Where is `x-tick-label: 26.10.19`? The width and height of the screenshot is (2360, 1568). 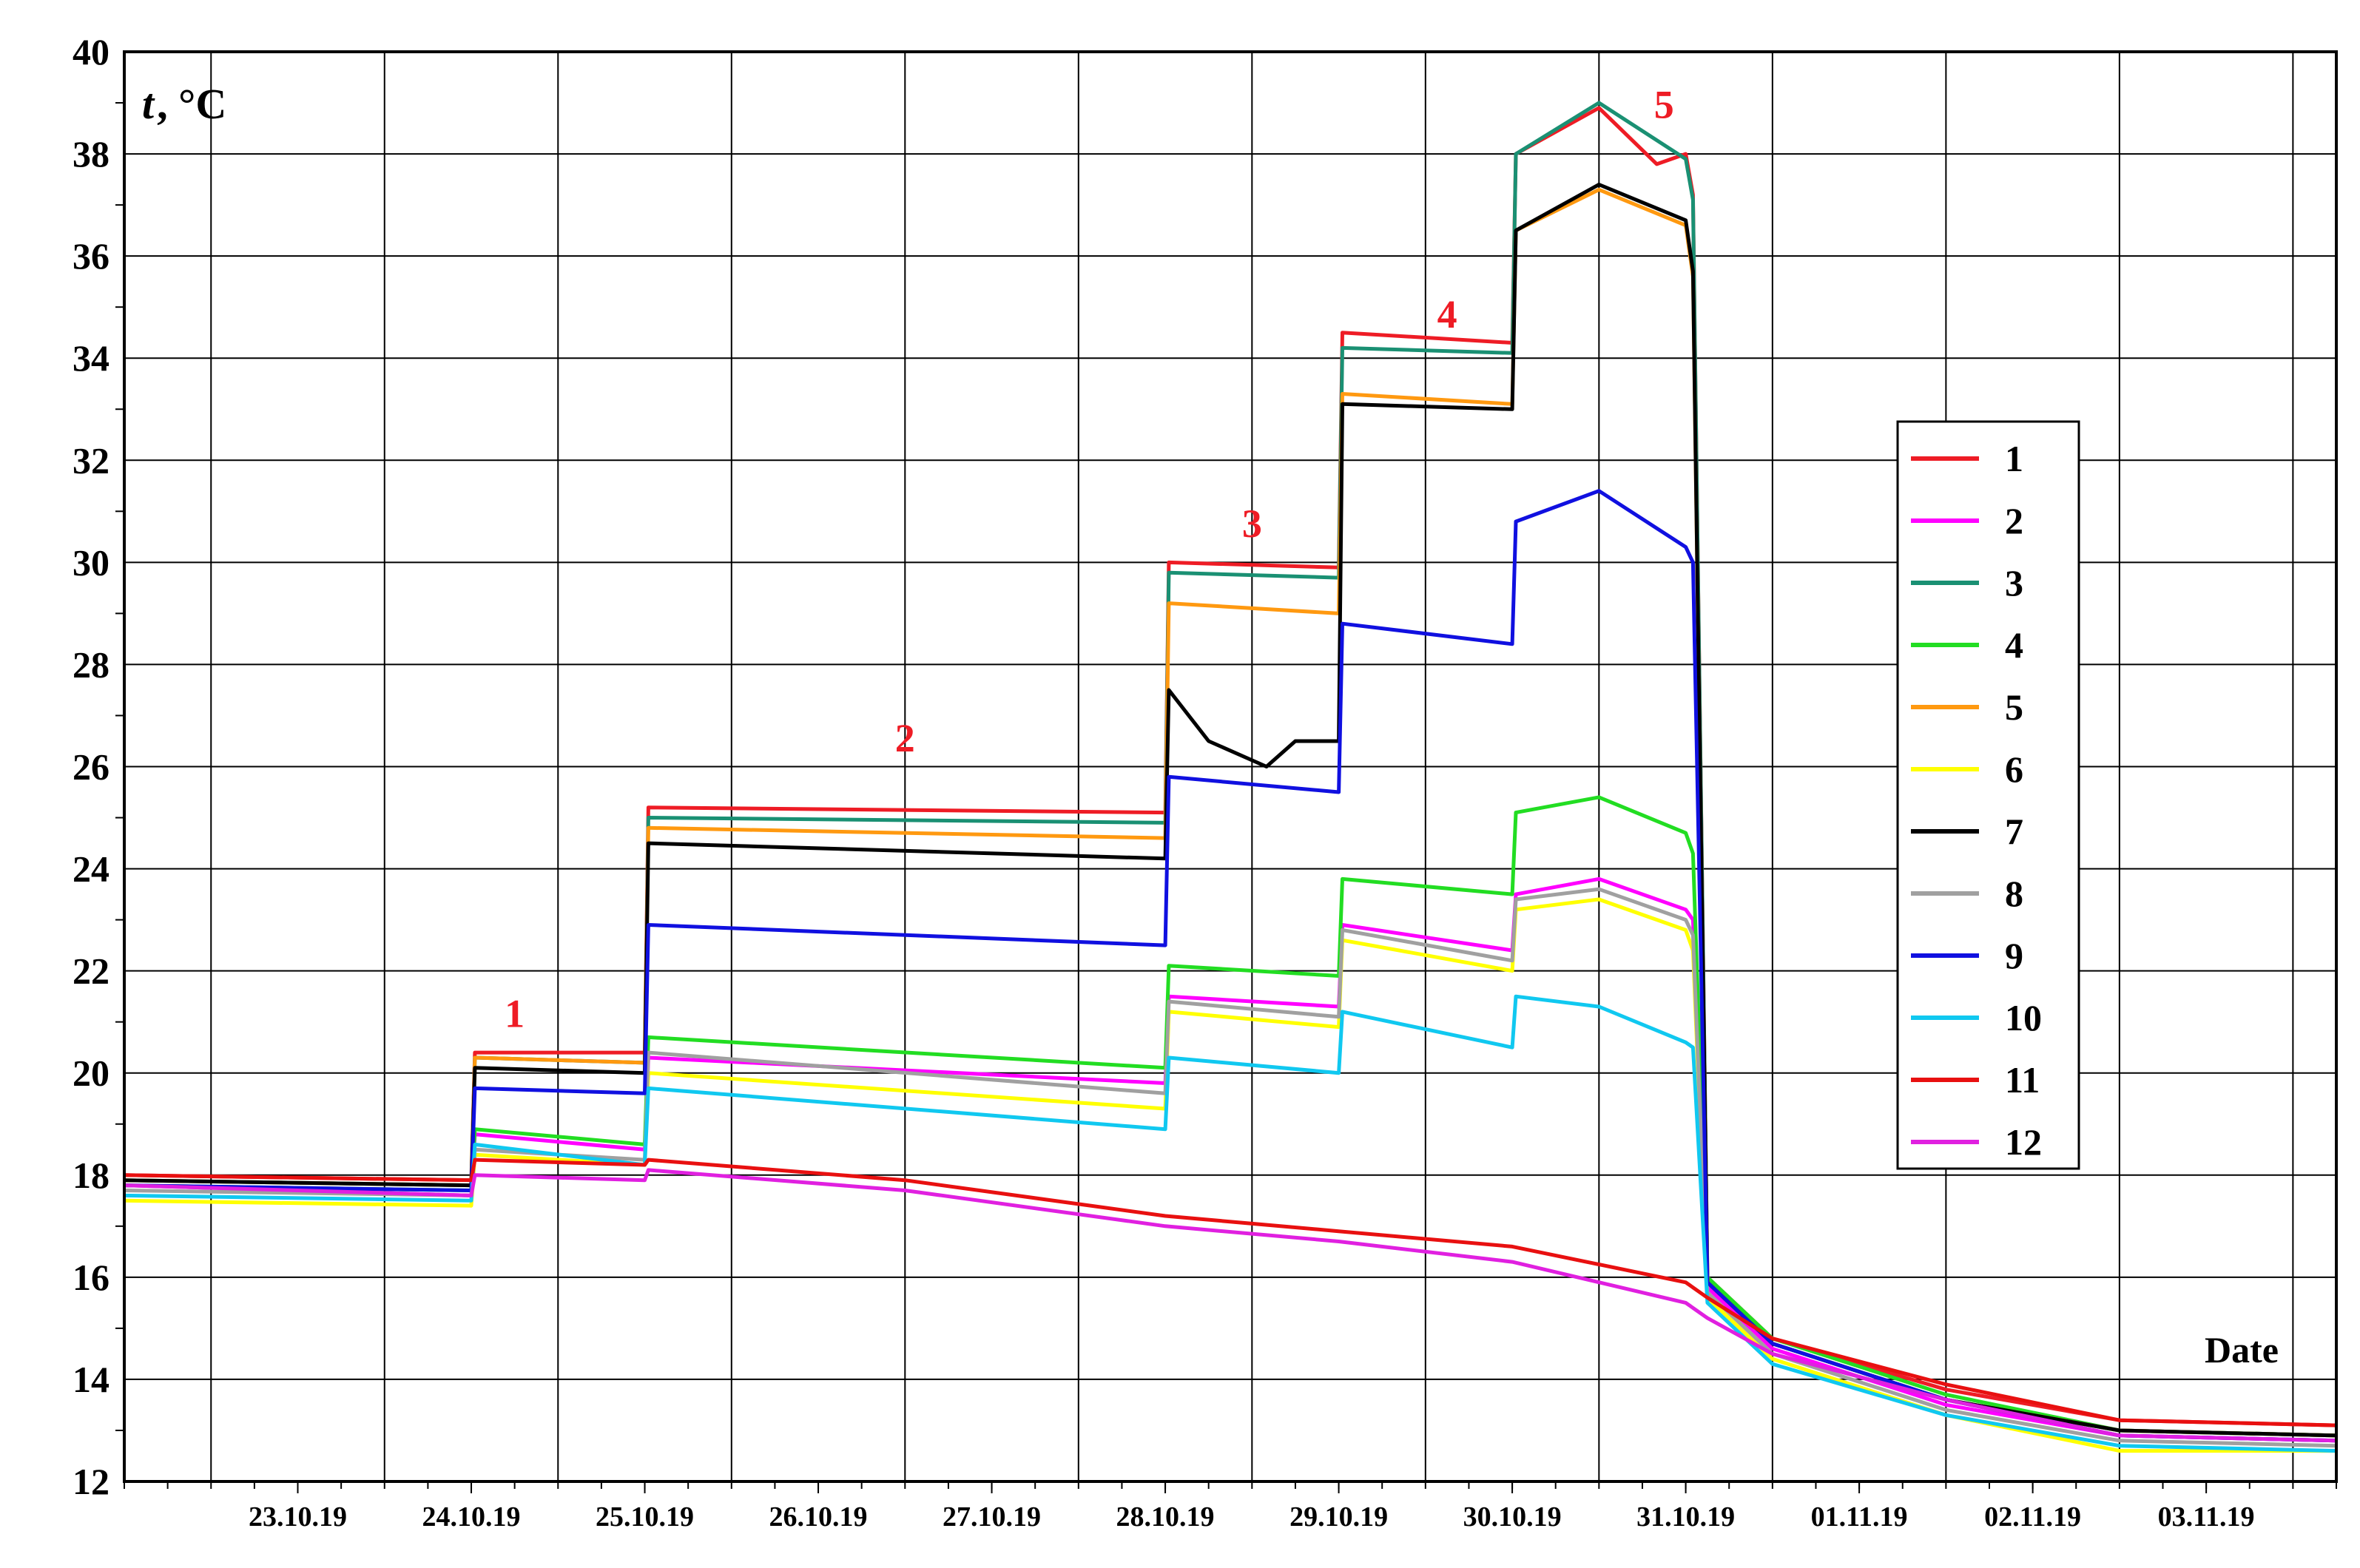
x-tick-label: 26.10.19 is located at coordinates (818, 1516).